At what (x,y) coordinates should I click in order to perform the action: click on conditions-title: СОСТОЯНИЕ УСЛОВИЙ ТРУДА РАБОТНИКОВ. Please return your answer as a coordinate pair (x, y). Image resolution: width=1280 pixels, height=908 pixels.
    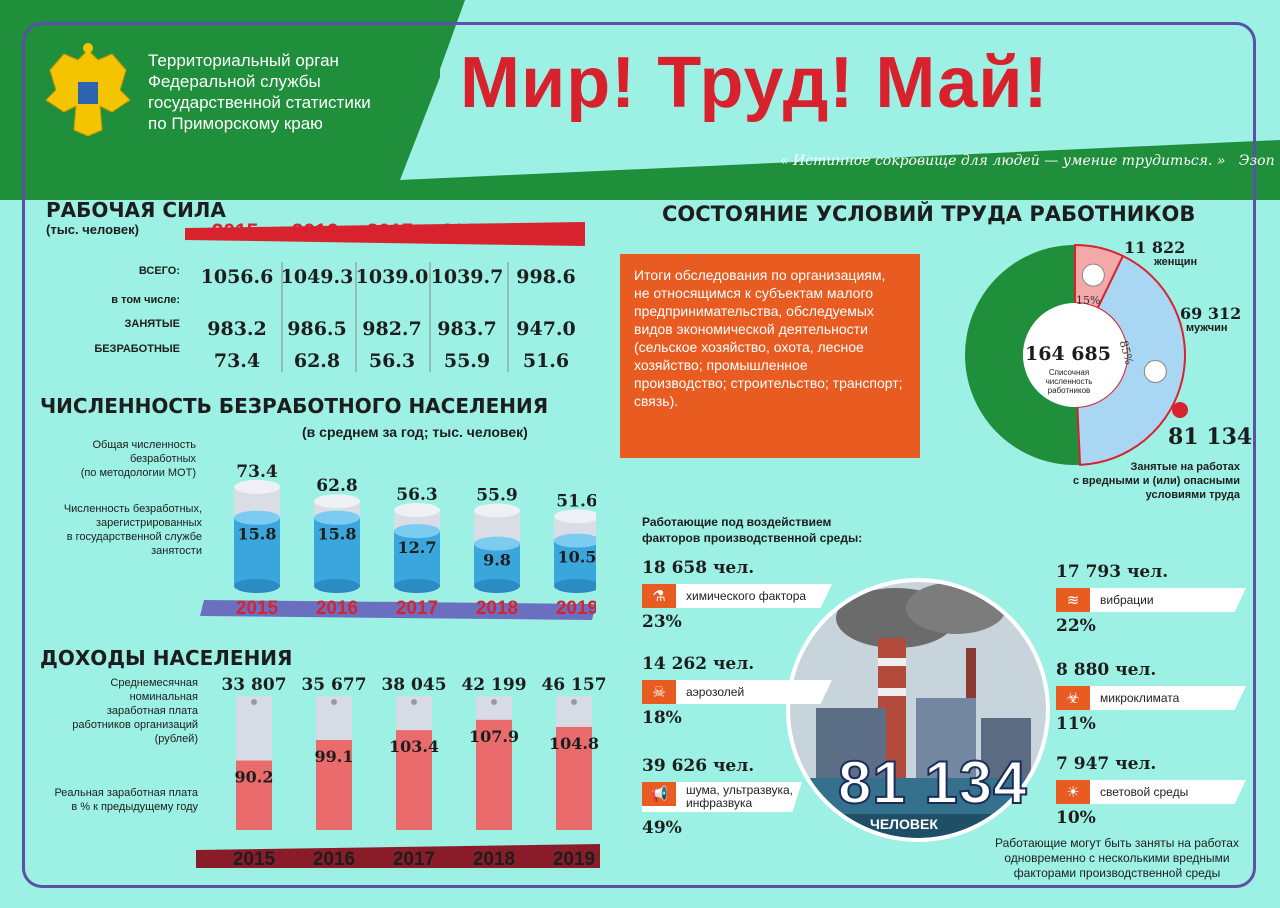
    Looking at the image, I should click on (929, 214).